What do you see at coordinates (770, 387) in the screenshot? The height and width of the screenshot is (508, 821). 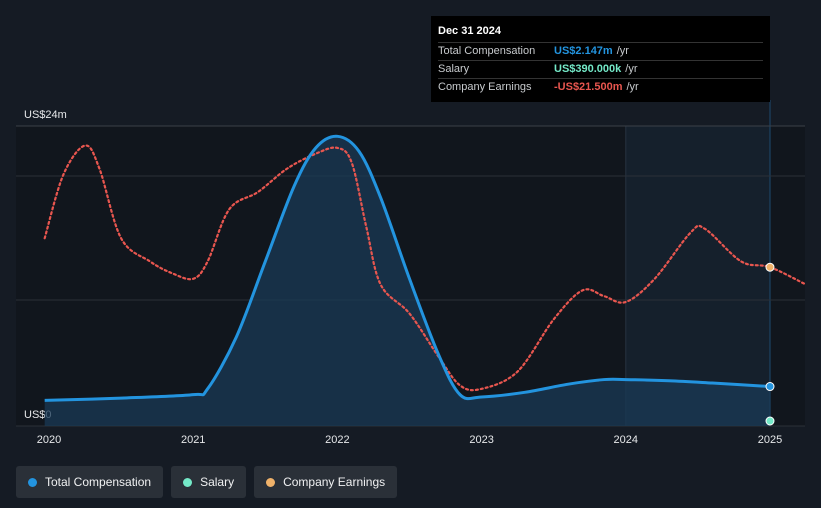 I see `total-compensation-marker` at bounding box center [770, 387].